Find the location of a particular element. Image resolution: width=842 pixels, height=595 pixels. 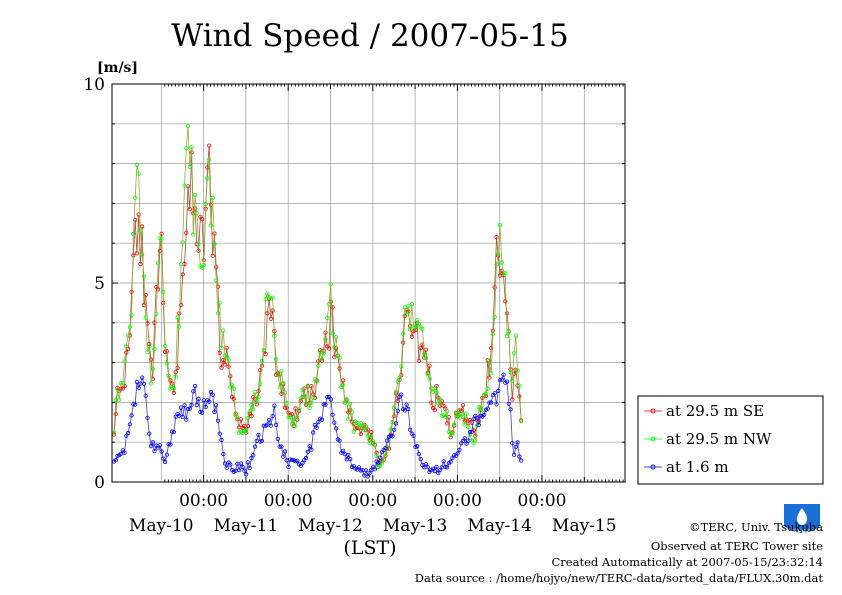

x-day-label: May-15 is located at coordinates (584, 526).